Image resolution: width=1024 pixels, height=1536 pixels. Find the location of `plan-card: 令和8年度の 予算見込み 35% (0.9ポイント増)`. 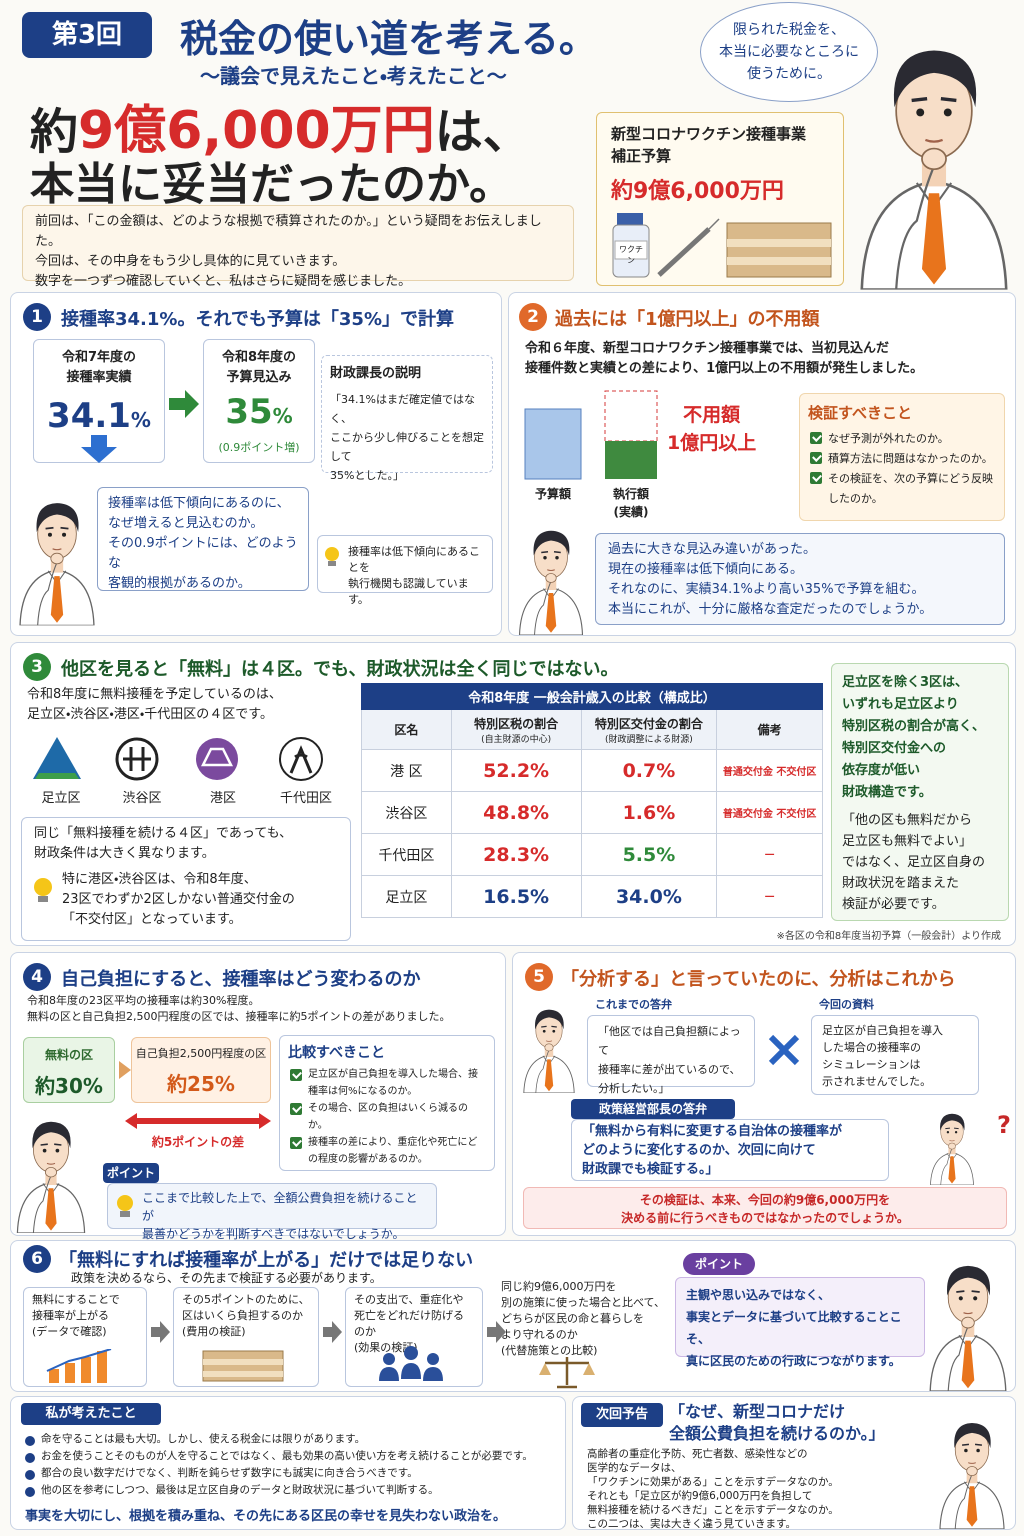

plan-card: 令和8年度の 予算見込み 35% (0.9ポイント増) is located at coordinates (259, 401).